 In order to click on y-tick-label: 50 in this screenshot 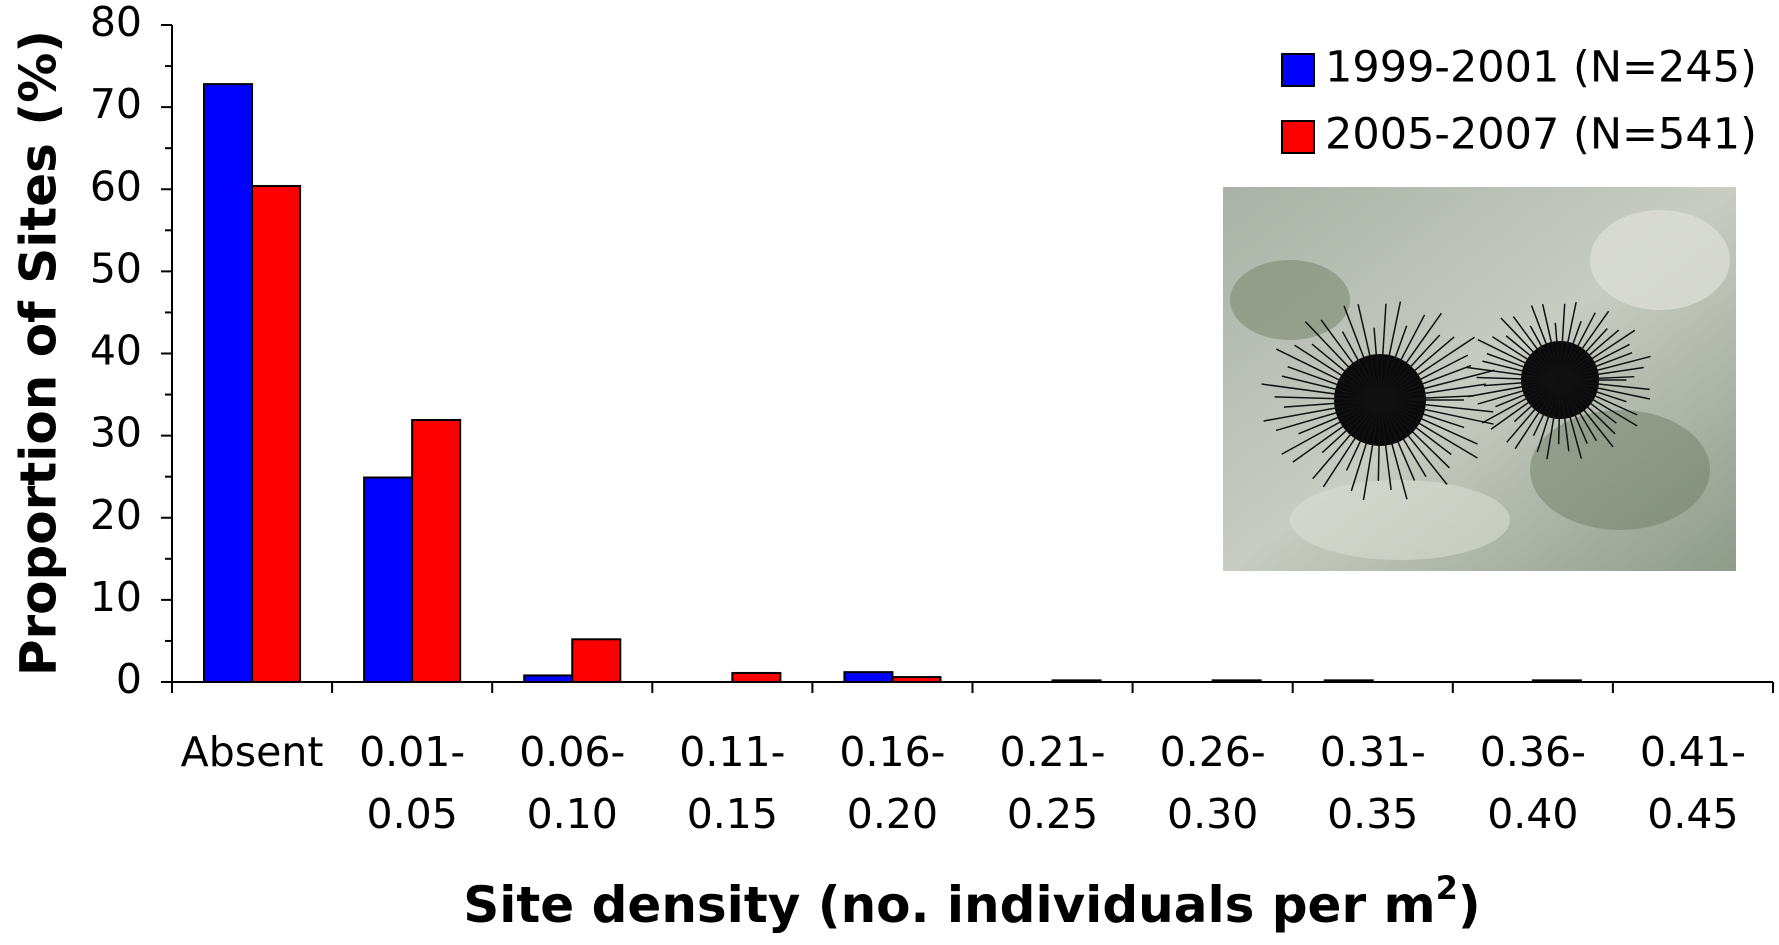, I will do `click(116, 268)`.